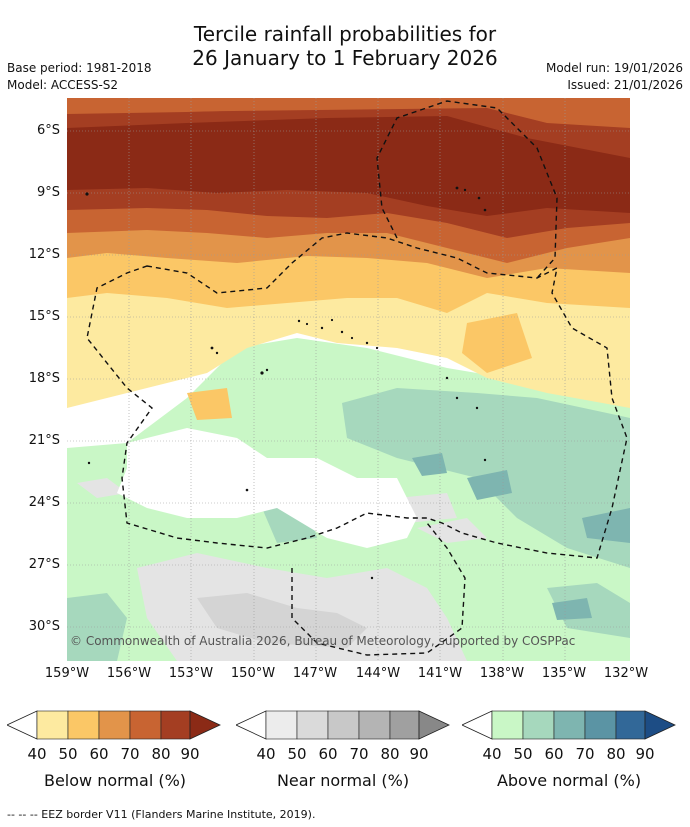 The image size is (690, 827). What do you see at coordinates (378, 673) in the screenshot?
I see `lon-label: 144°W` at bounding box center [378, 673].